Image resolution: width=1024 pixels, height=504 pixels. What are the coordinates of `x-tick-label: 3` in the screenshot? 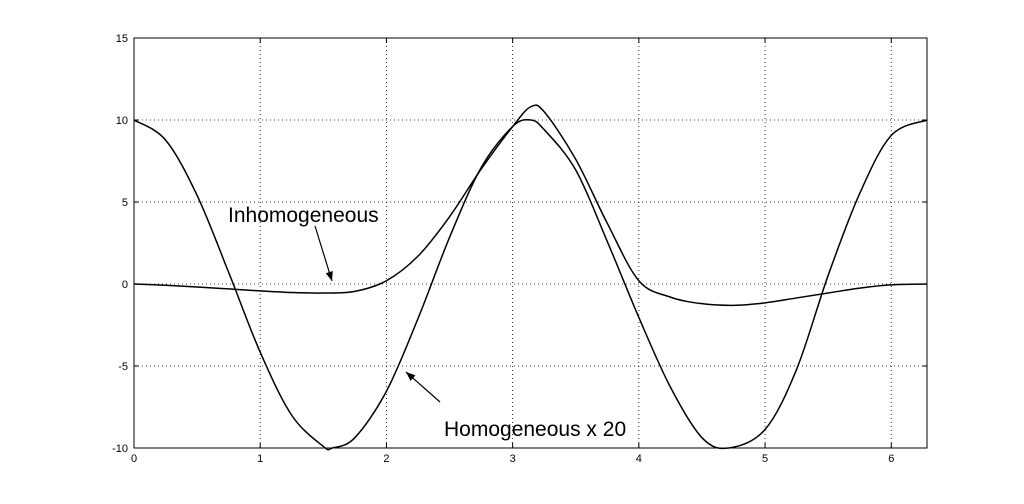 It's located at (513, 459).